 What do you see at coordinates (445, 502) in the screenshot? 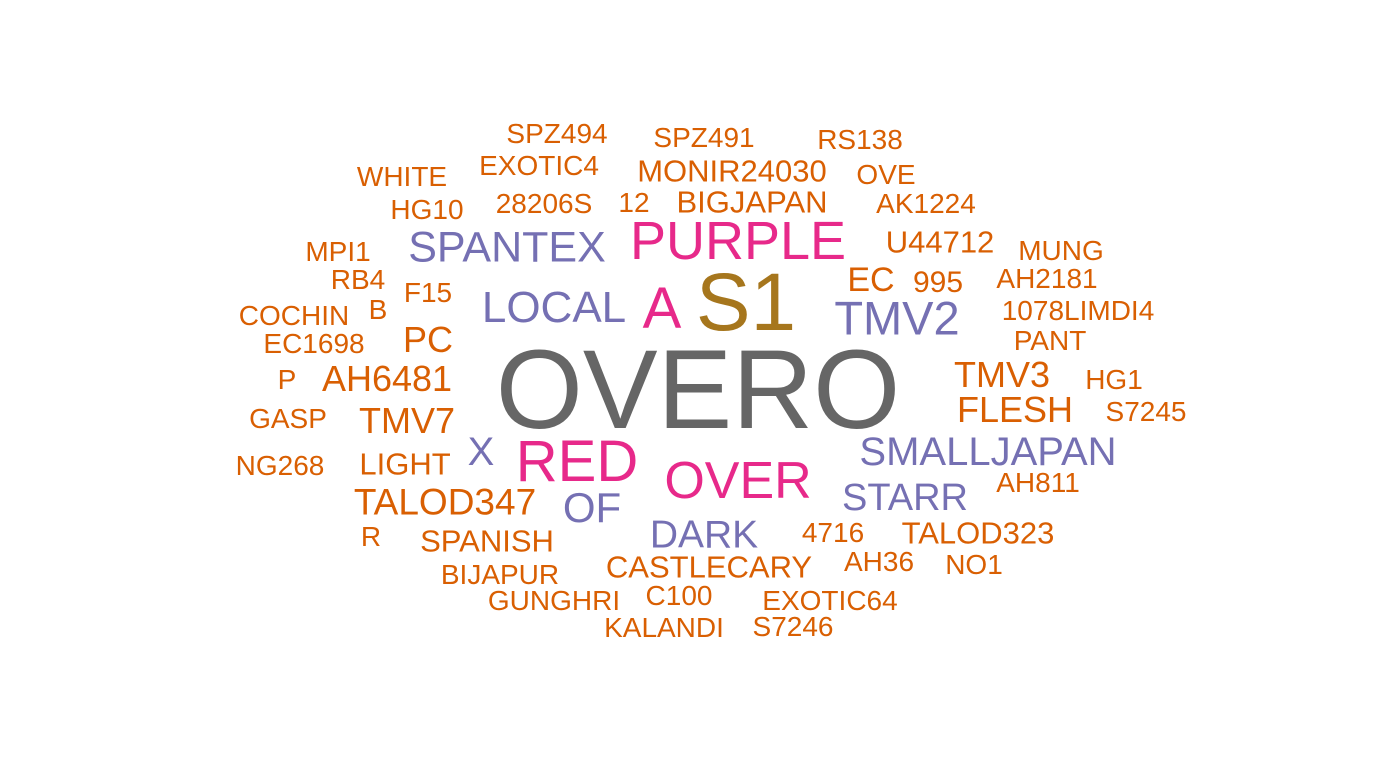
I see `word-talod347: TALOD347` at bounding box center [445, 502].